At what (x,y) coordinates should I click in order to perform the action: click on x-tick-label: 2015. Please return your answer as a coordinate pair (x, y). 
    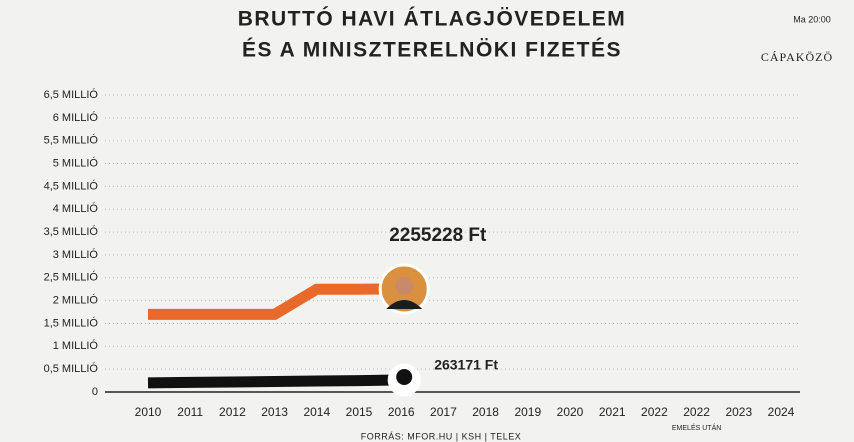
    Looking at the image, I should click on (359, 412).